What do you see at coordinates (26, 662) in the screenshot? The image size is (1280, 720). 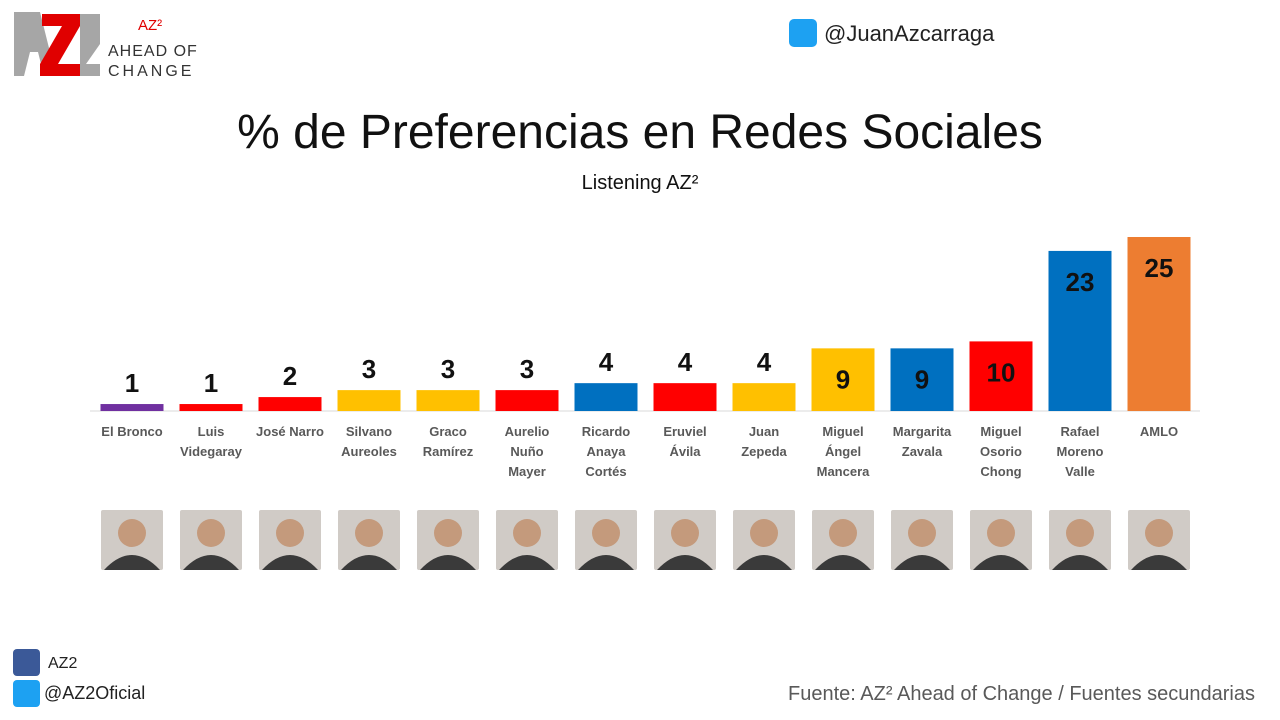 I see `facebook-icon` at bounding box center [26, 662].